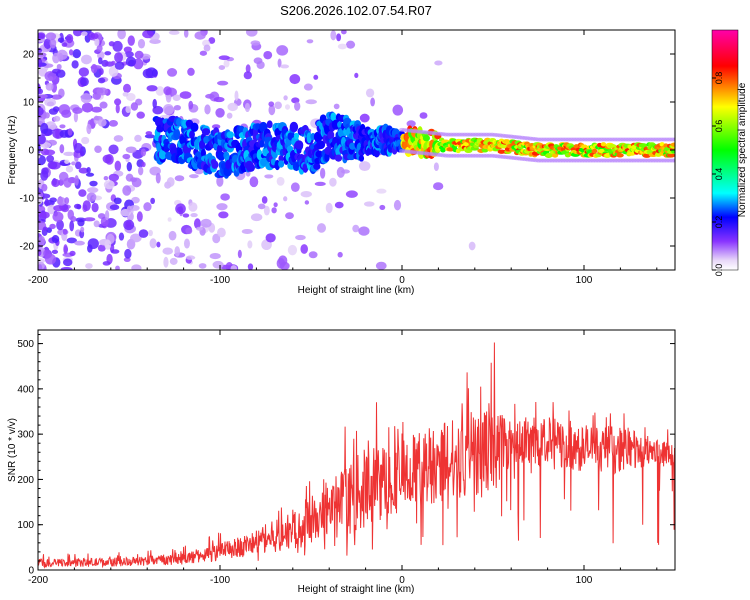 The width and height of the screenshot is (750, 600). Describe the element at coordinates (356, 589) in the screenshot. I see `snr-xlabel: Height of straight line (km)` at that location.